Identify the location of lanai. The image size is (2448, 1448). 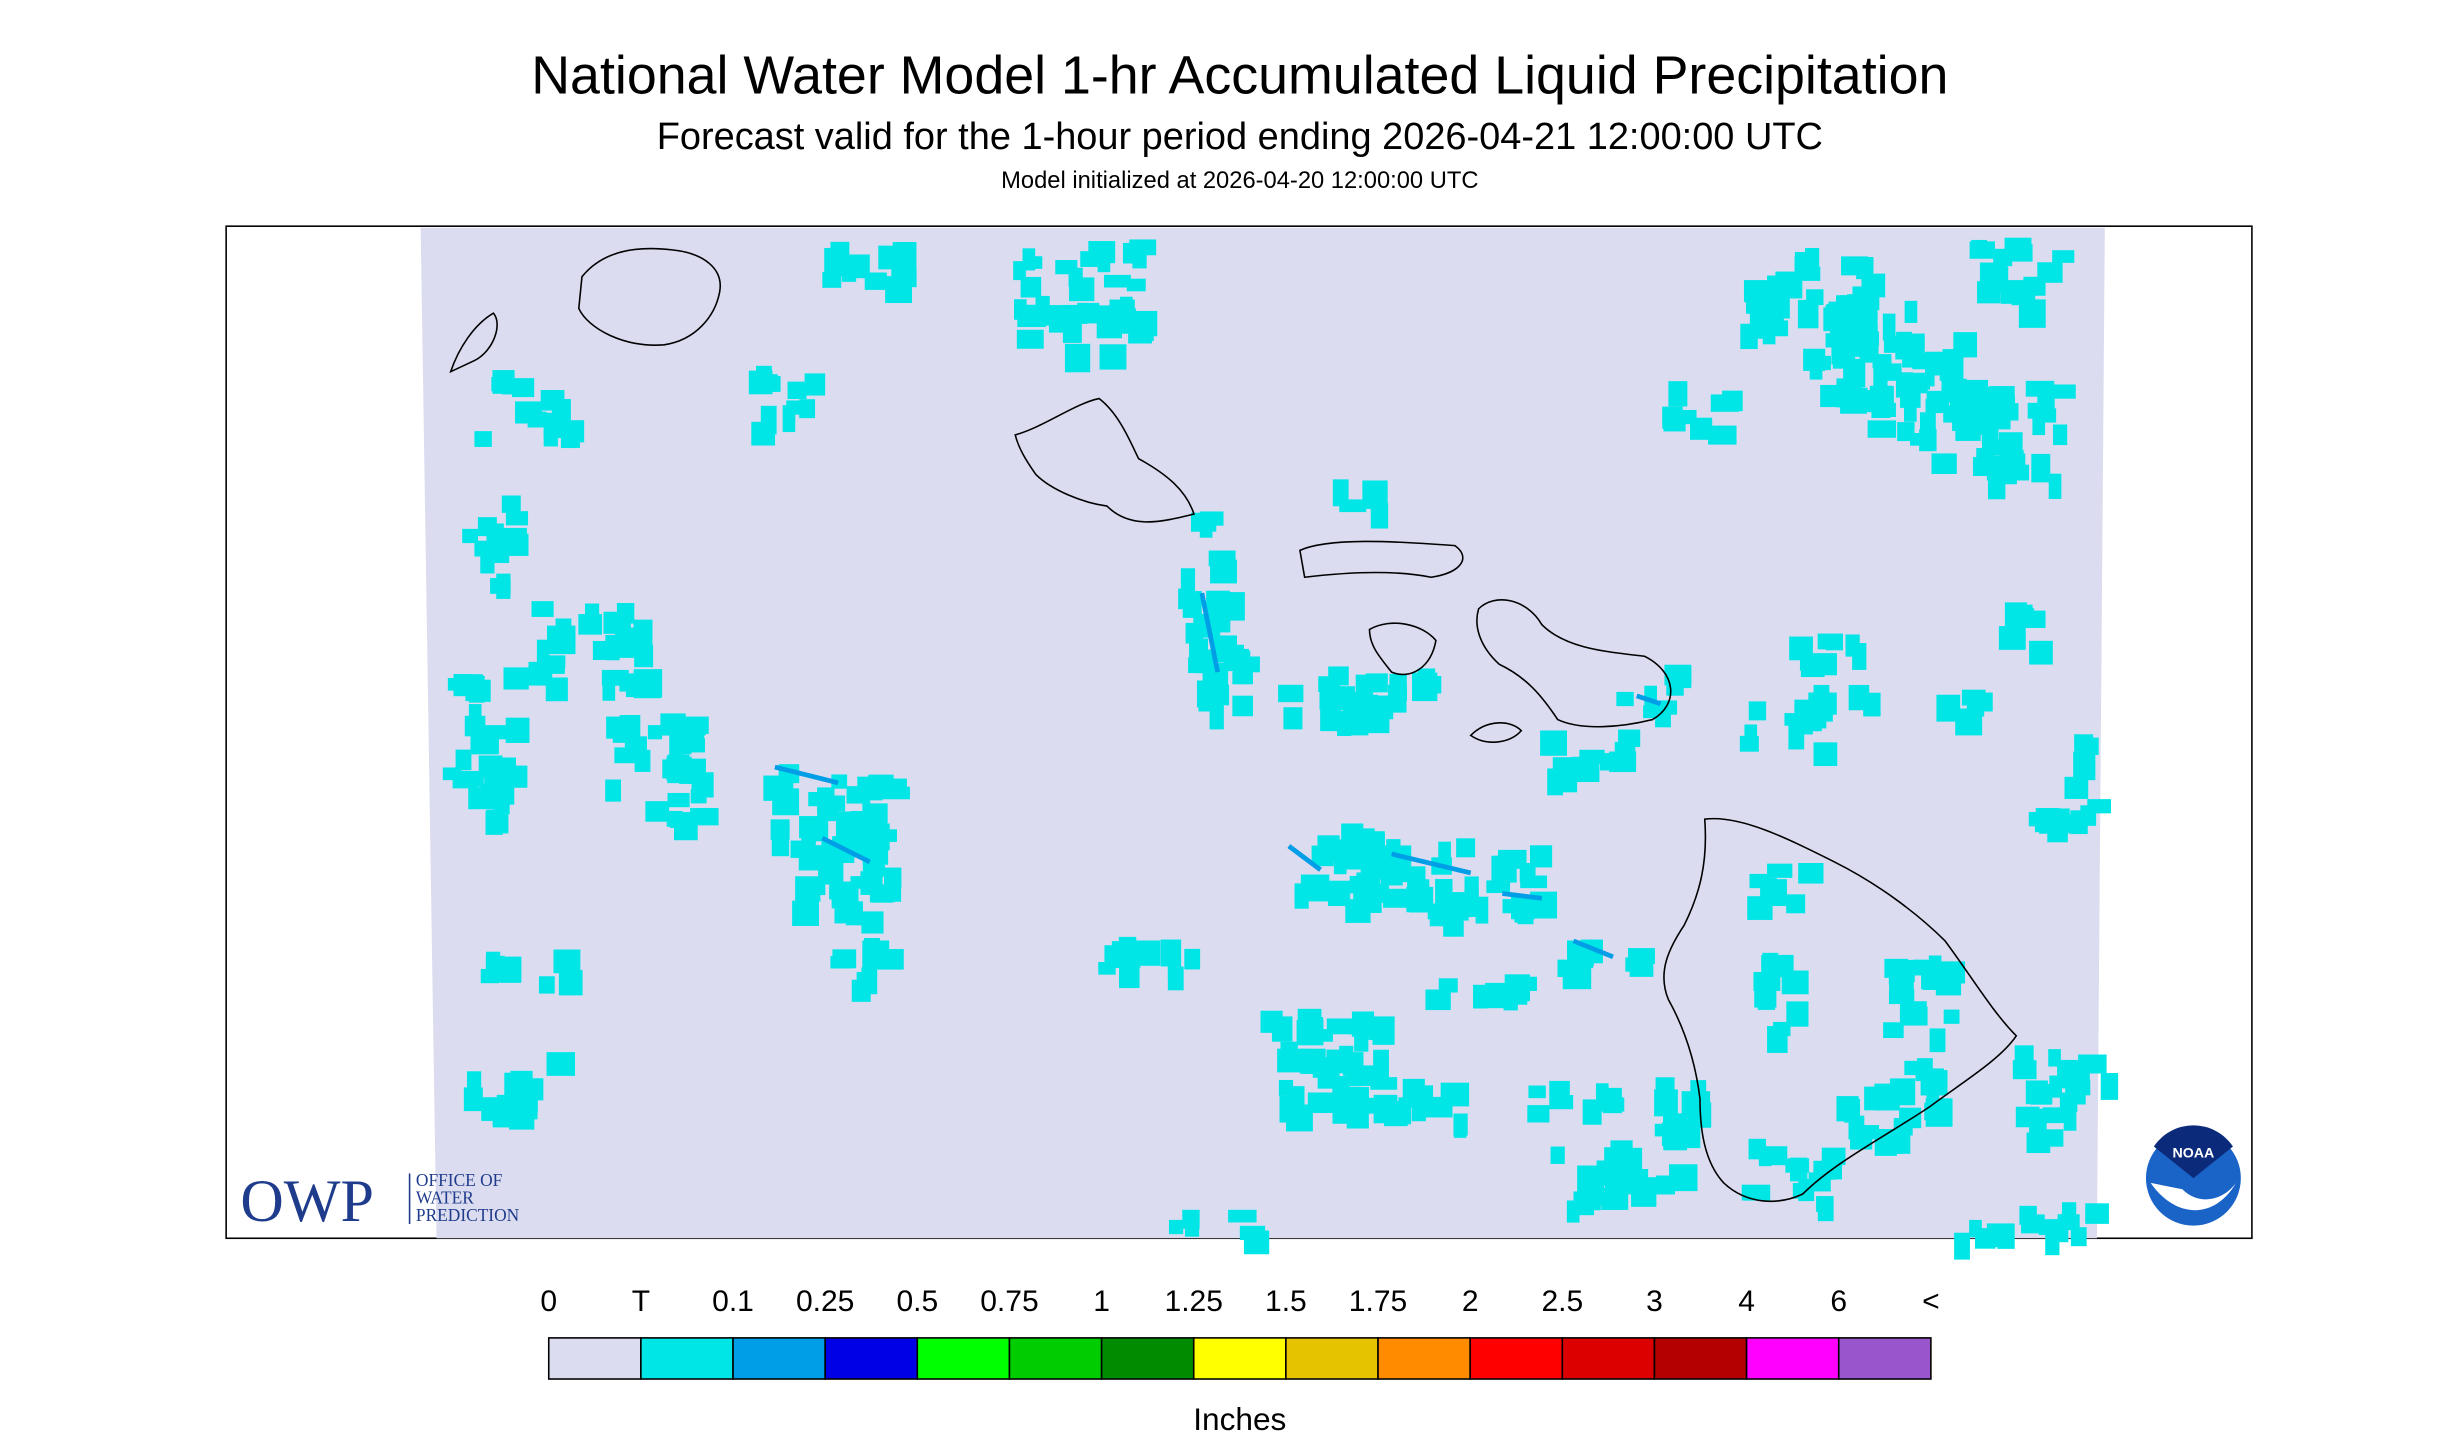
(1402, 649).